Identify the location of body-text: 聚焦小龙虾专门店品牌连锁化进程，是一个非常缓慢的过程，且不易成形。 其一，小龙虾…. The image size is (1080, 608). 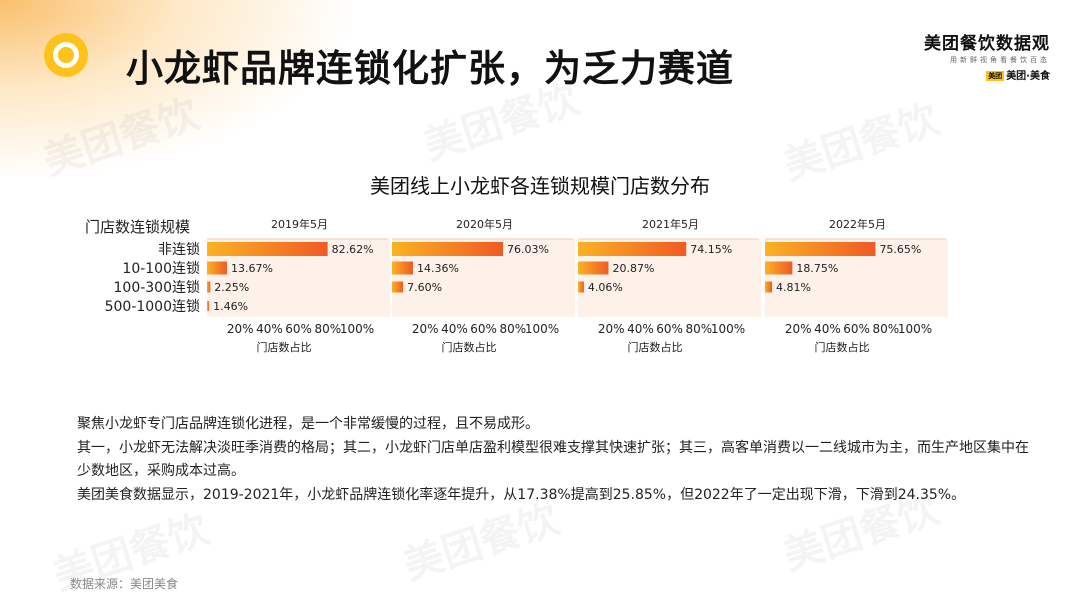
(557, 460).